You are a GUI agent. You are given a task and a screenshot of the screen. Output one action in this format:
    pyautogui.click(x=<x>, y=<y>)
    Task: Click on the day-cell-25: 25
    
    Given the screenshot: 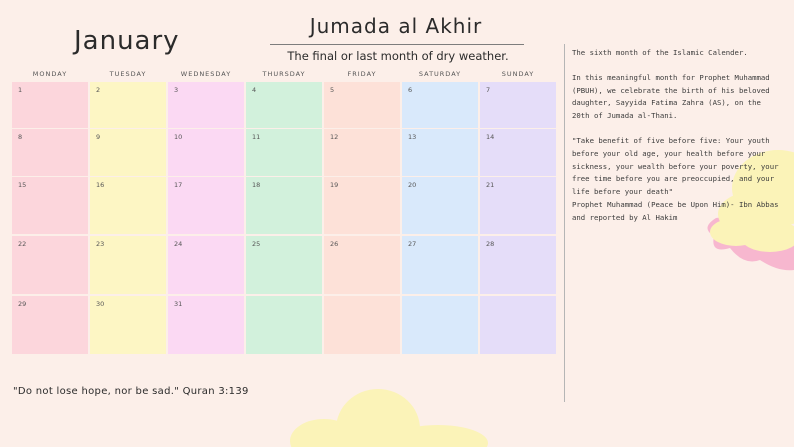 What is the action you would take?
    pyautogui.click(x=284, y=265)
    